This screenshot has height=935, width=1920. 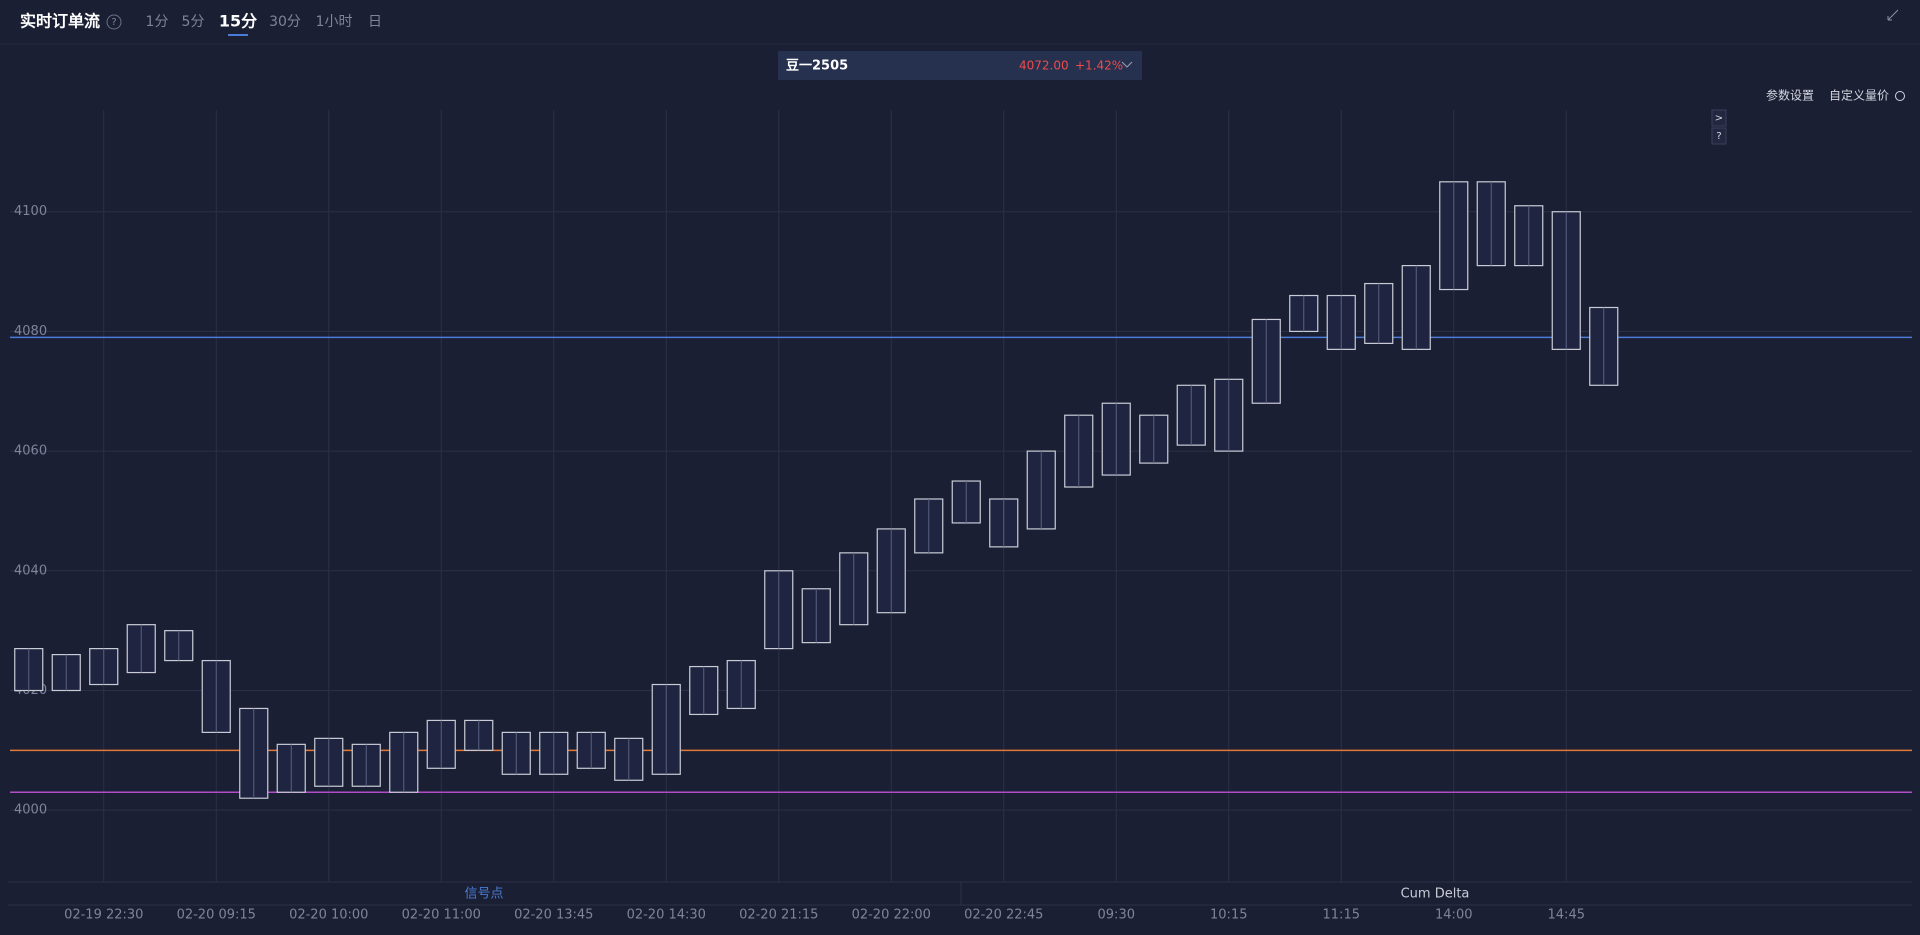 I want to click on y-tick-label: 4080, so click(x=30, y=331).